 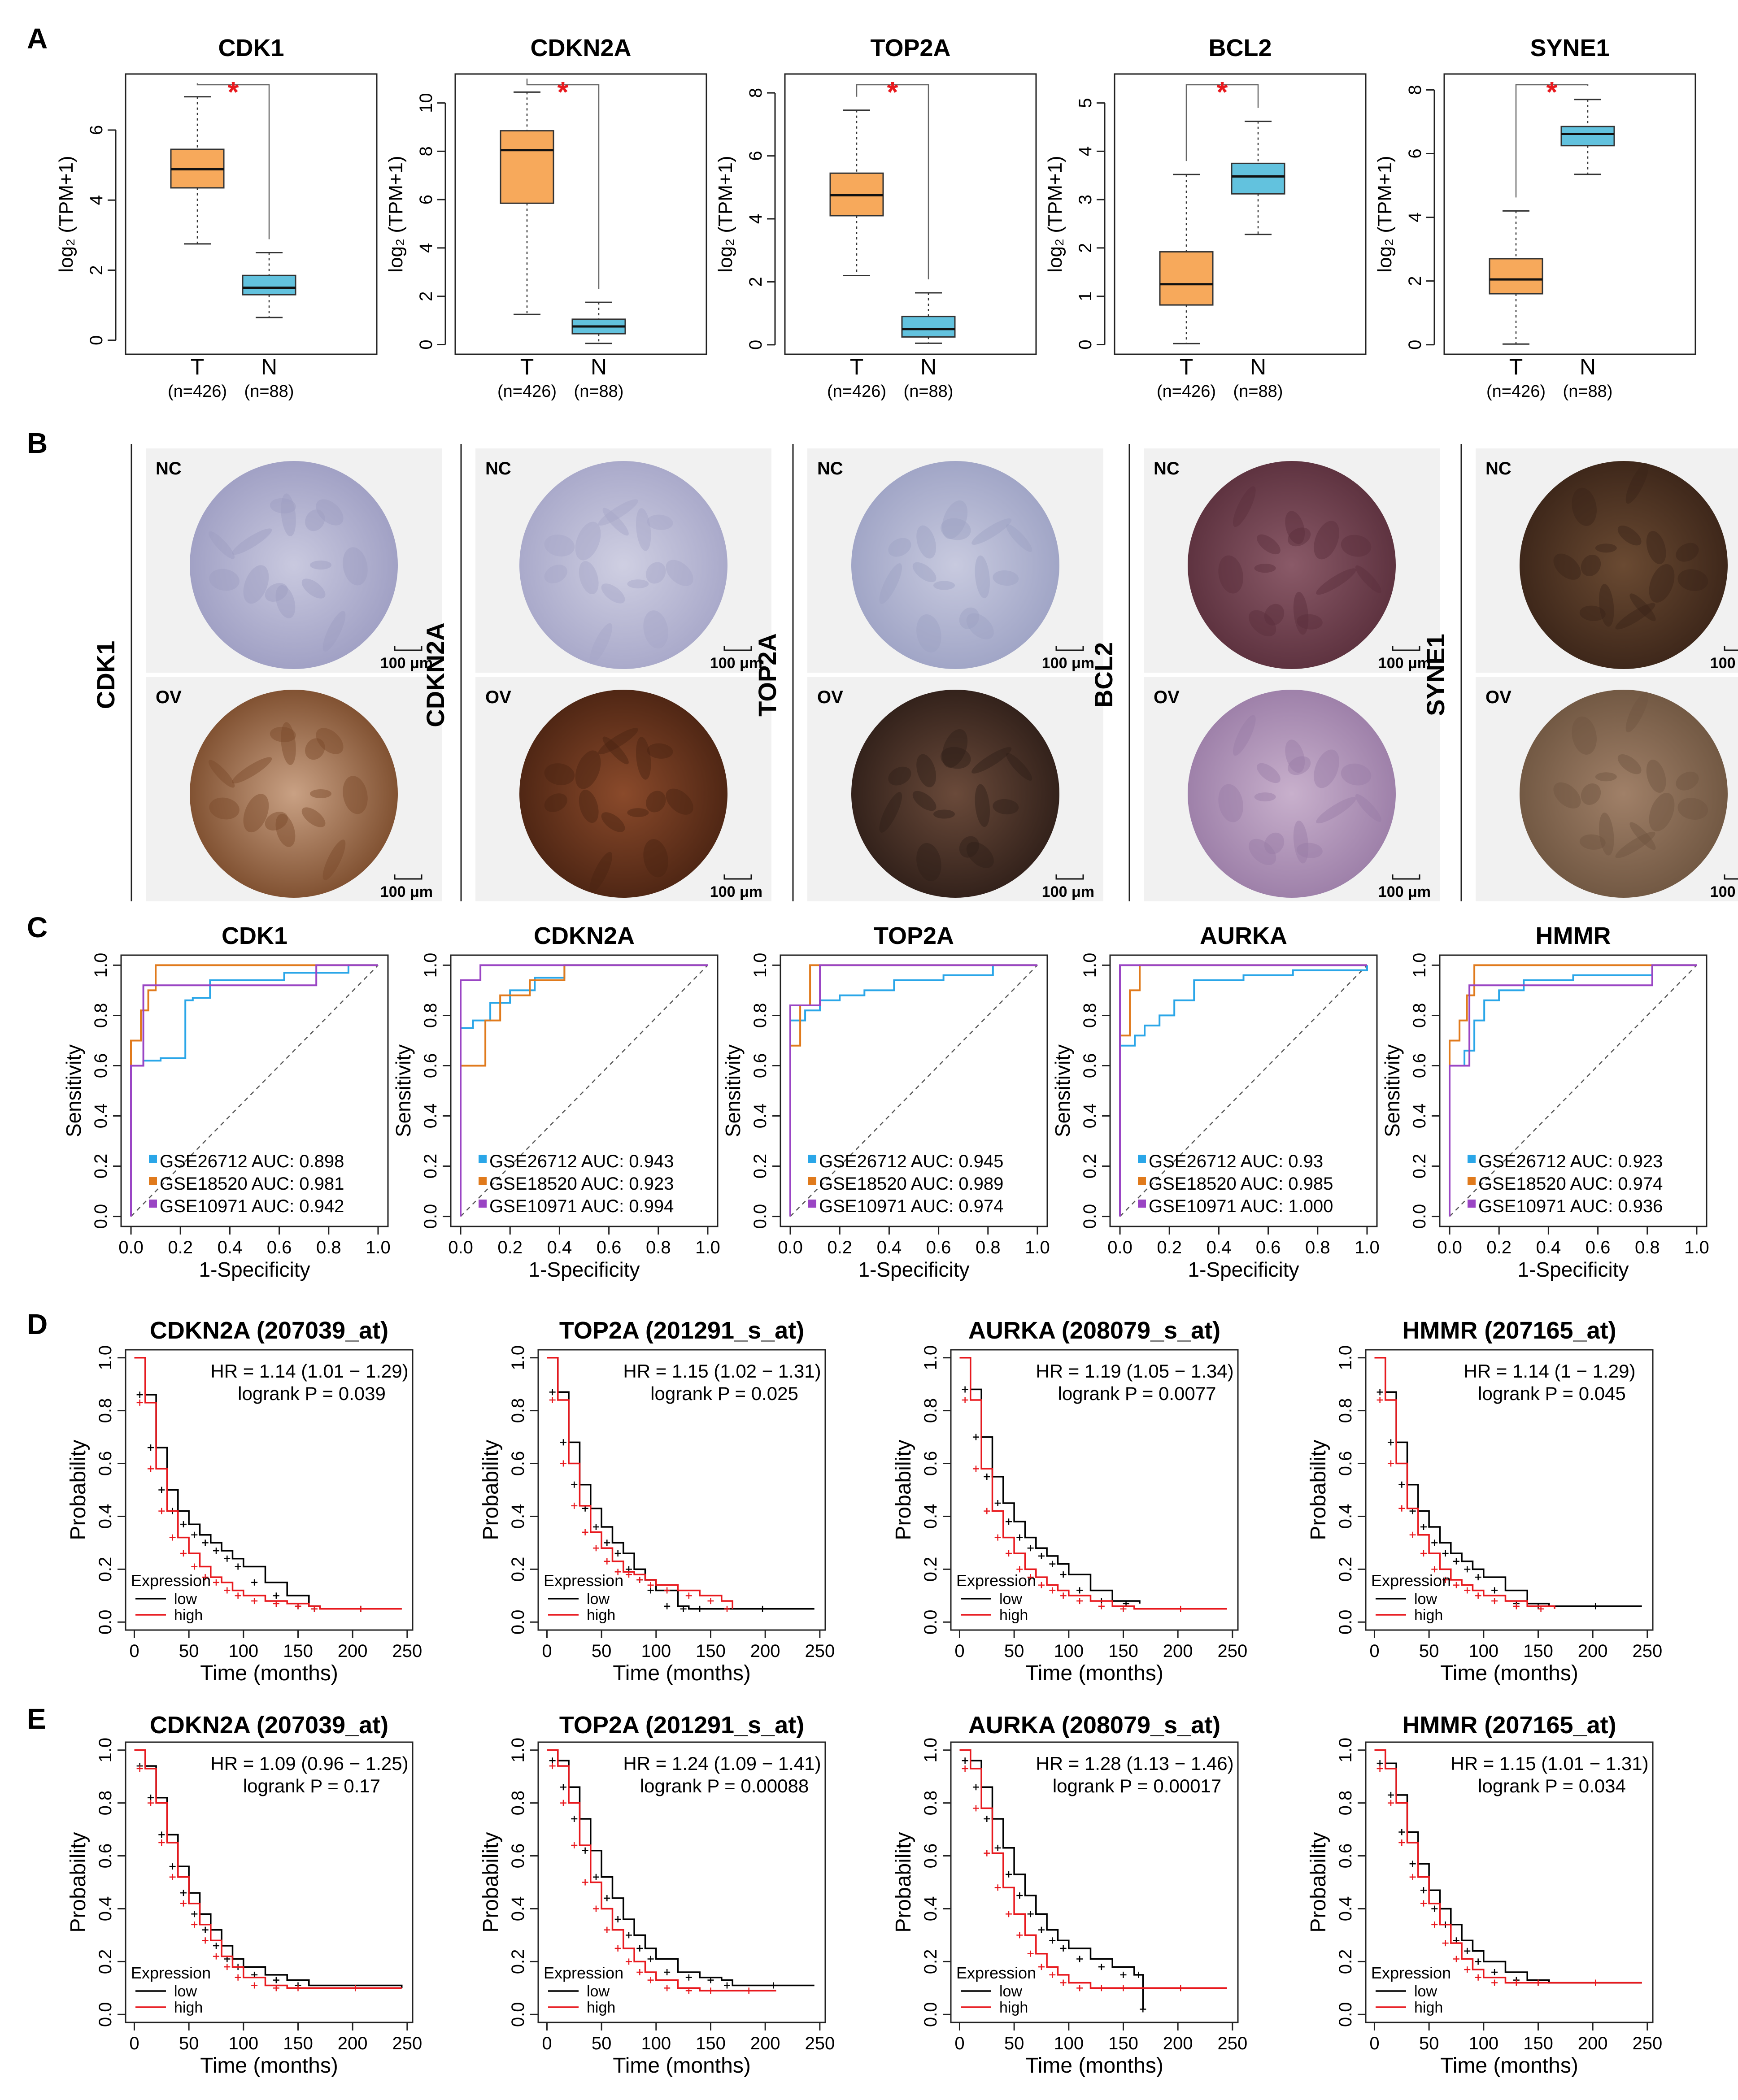 I want to click on logrank-p: logrank P = 0.00017, so click(x=1137, y=1785).